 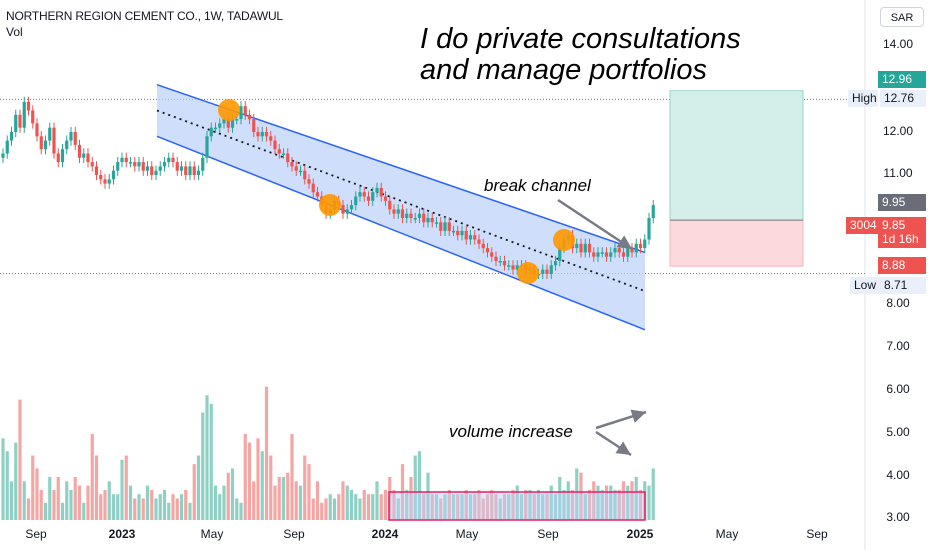 What do you see at coordinates (537, 185) in the screenshot?
I see `break-channel-annotation: break channel` at bounding box center [537, 185].